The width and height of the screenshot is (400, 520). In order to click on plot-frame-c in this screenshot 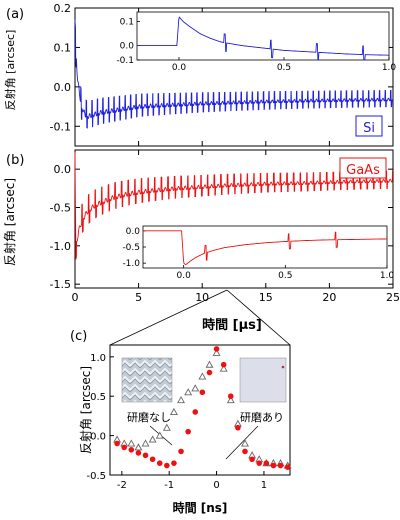, I will do `click(200, 410)`.